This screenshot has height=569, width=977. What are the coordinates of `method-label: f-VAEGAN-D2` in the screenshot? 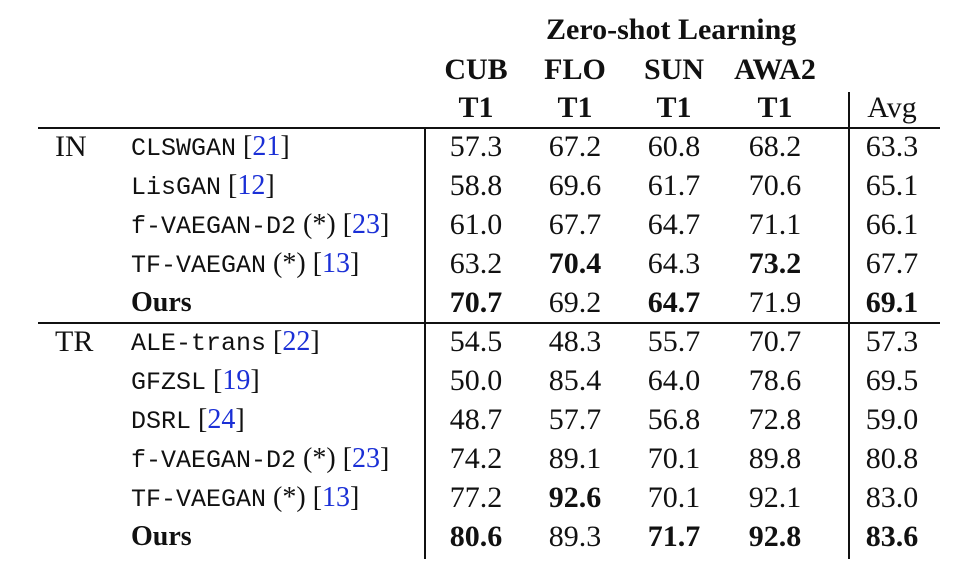 It's located at (214, 460).